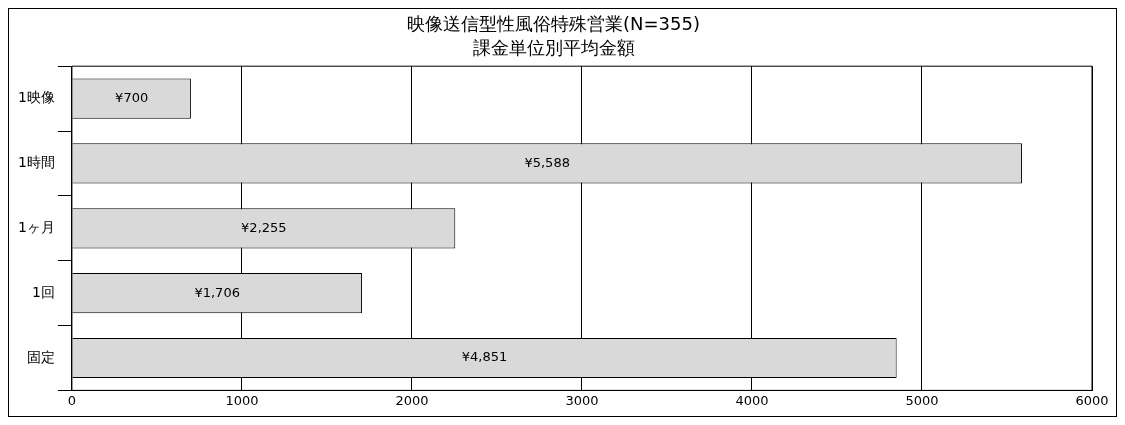 The height and width of the screenshot is (425, 1125). What do you see at coordinates (553, 48) in the screenshot?
I see `chart-subtitle: 課金単位別平均金額` at bounding box center [553, 48].